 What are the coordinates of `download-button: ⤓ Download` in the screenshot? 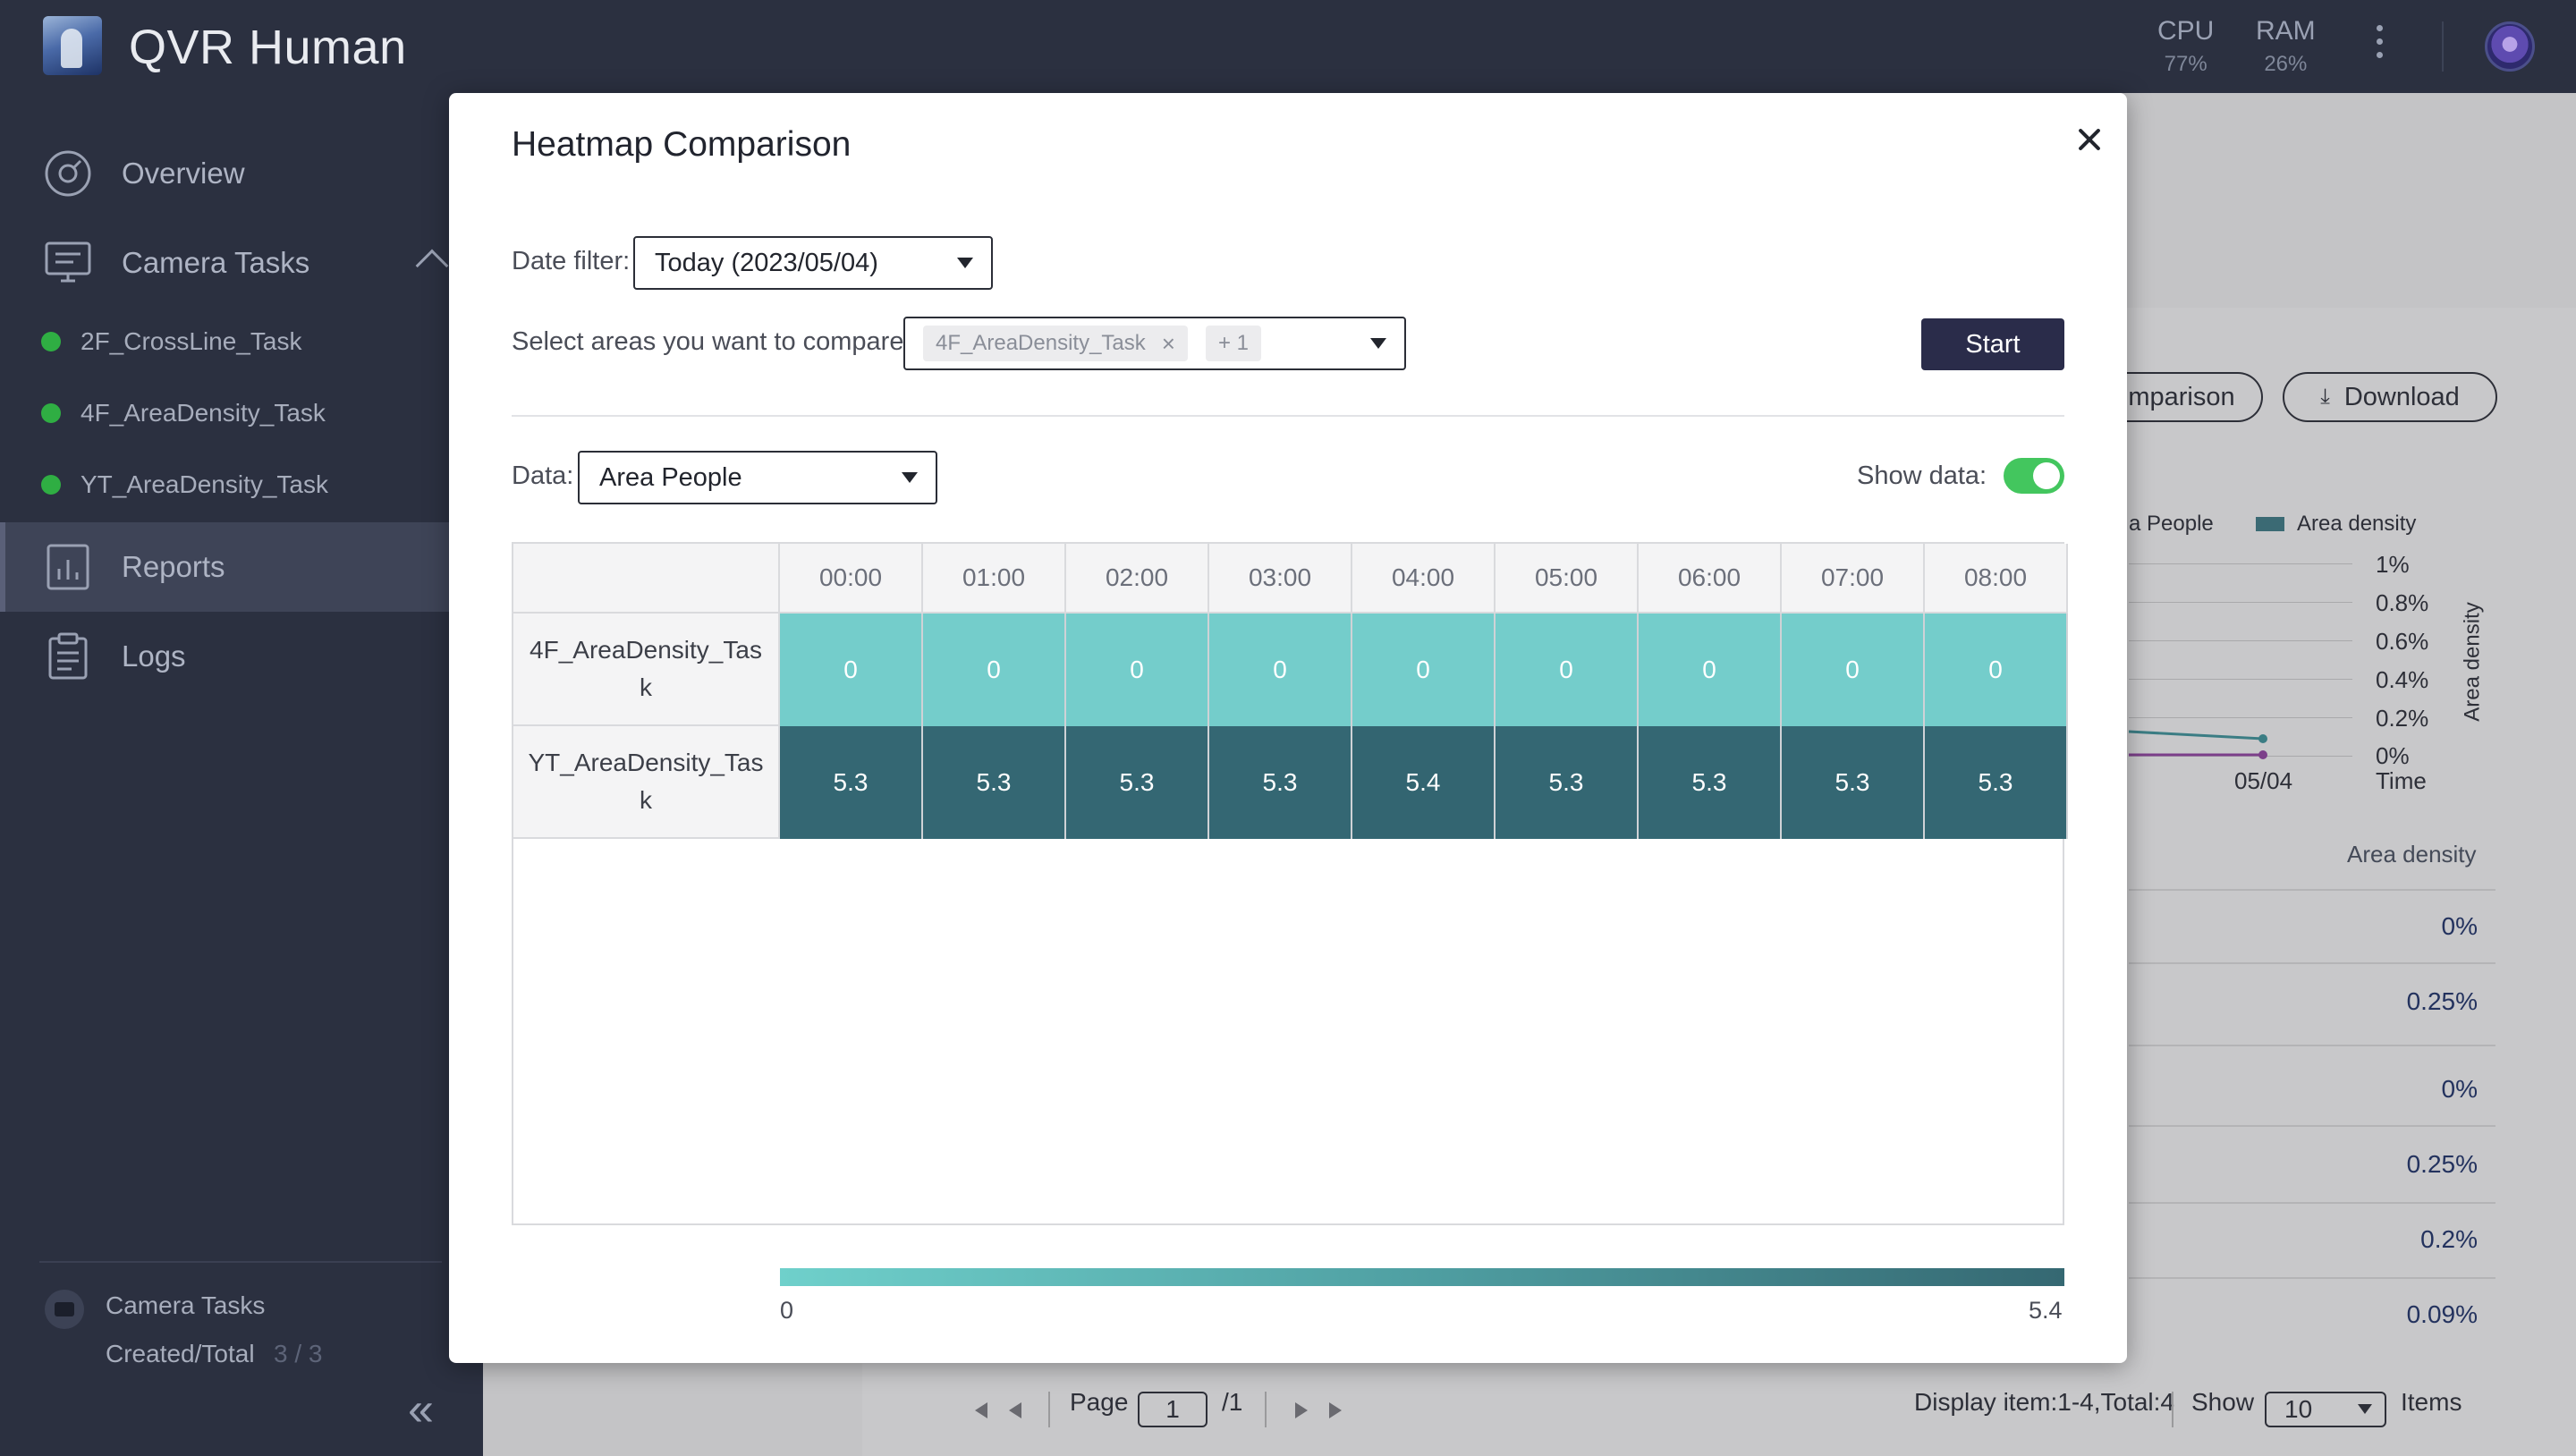 It's located at (2390, 397).